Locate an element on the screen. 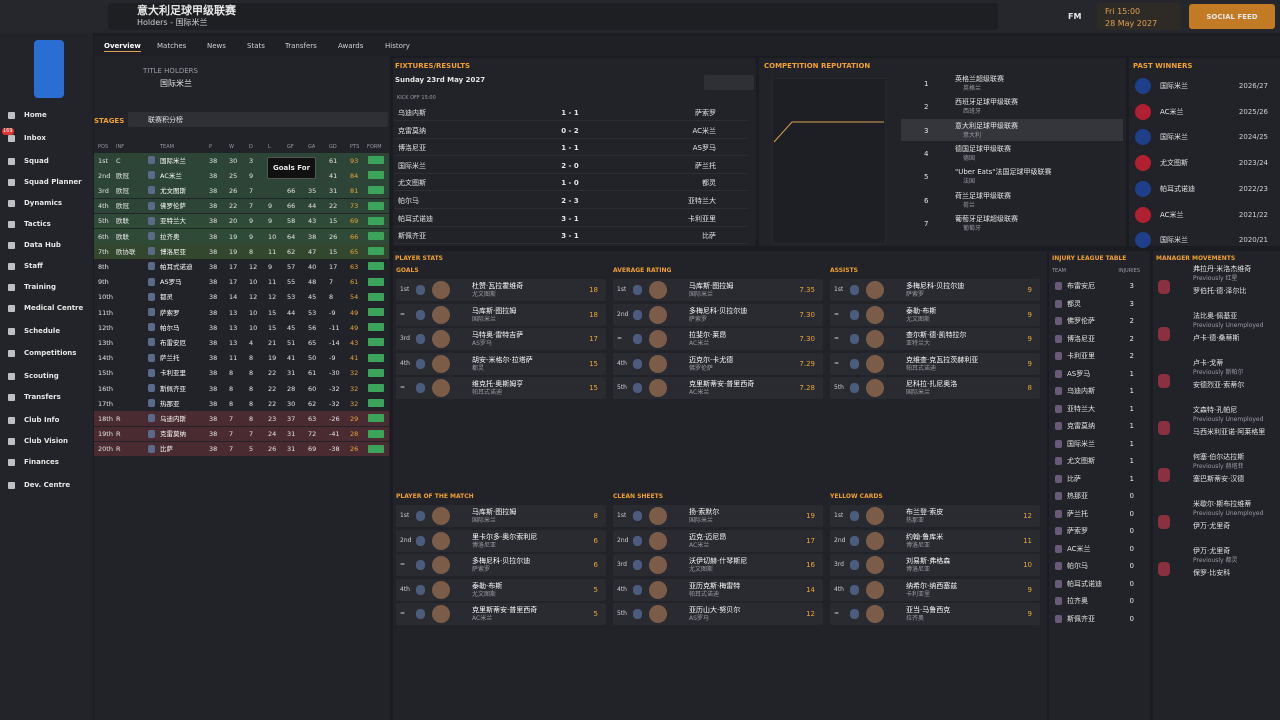 This screenshot has width=1280, height=720. injury-team: 国际米兰 is located at coordinates (1081, 443).